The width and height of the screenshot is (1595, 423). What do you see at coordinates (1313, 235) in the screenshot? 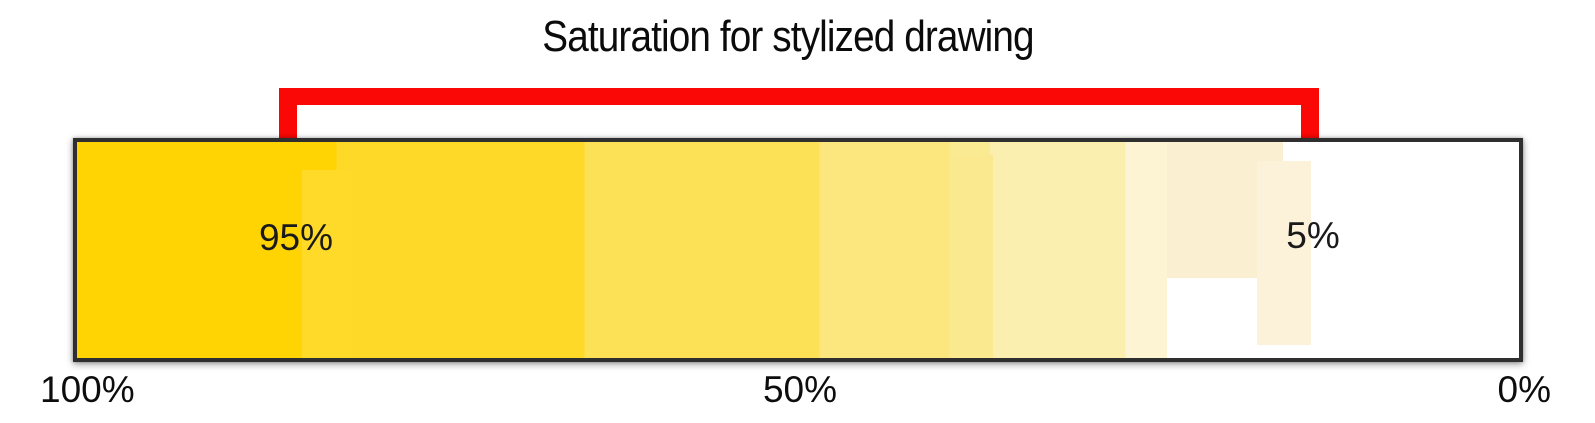
I see `marker-label-5: 5%` at bounding box center [1313, 235].